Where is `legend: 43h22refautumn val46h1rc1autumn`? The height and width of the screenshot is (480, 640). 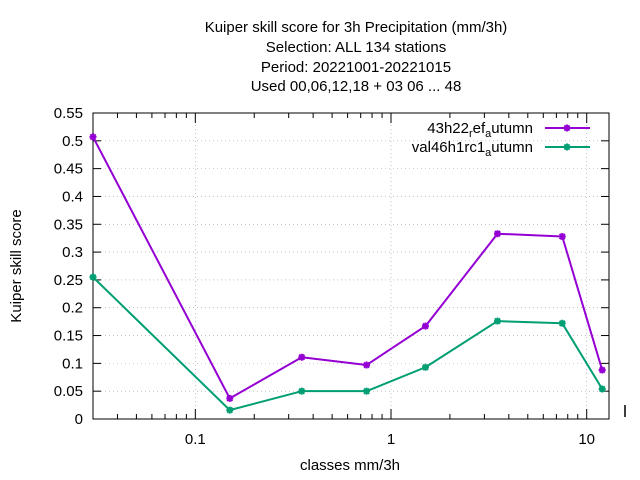
legend: 43h22refautumn val46h1rc1autumn is located at coordinates (501, 139).